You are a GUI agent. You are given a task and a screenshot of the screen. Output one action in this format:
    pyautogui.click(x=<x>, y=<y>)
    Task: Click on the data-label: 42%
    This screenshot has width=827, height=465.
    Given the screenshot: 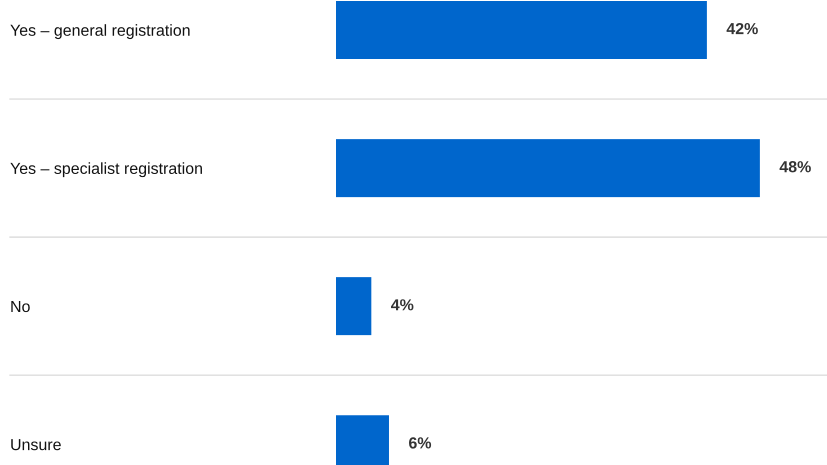 What is the action you would take?
    pyautogui.click(x=742, y=28)
    